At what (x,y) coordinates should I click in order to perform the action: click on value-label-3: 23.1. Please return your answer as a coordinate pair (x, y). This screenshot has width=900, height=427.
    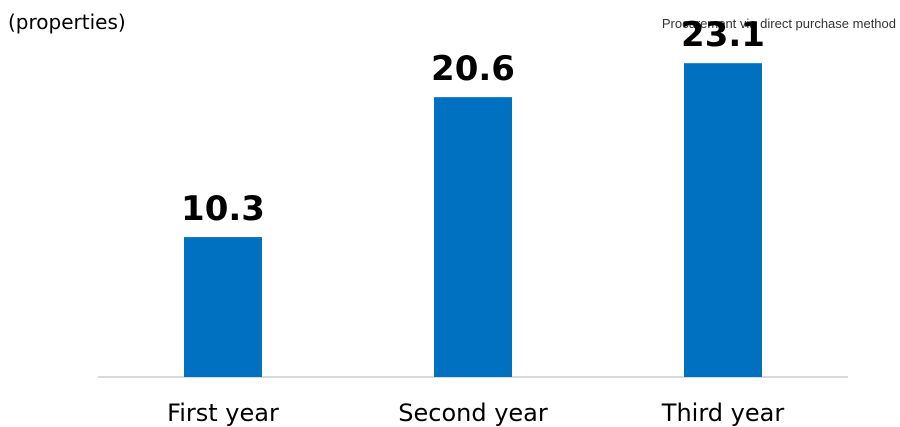
    Looking at the image, I should click on (723, 35).